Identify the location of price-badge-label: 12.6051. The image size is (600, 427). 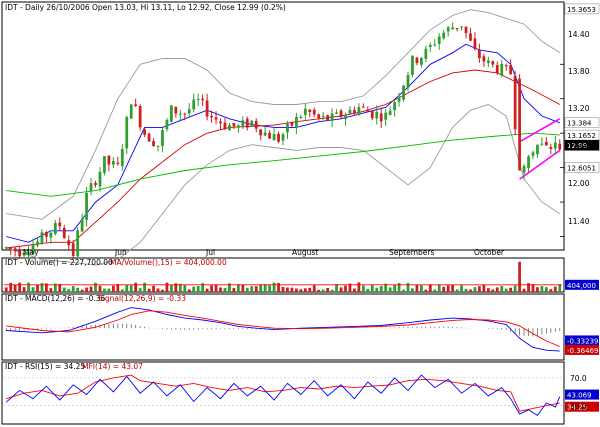
(581, 168).